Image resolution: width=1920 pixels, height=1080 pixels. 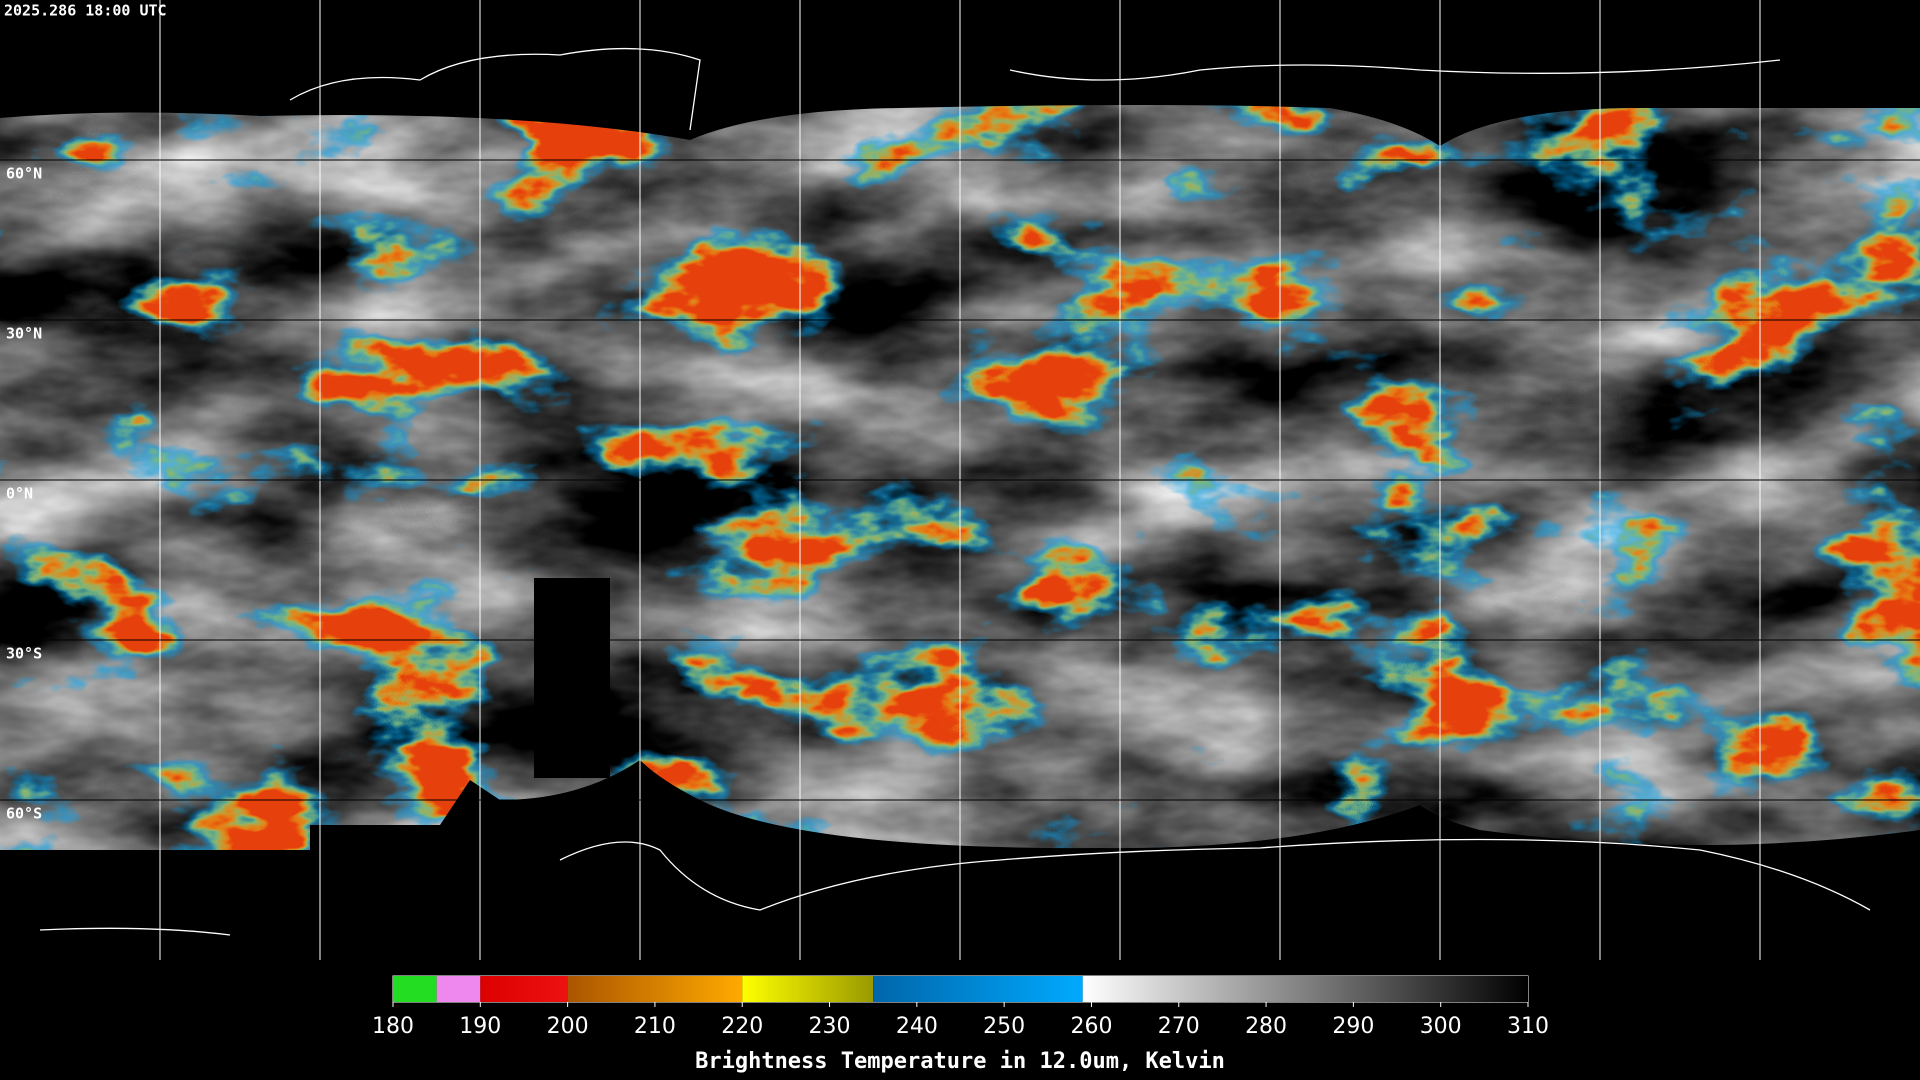 I want to click on colorbar-tick-label: 270, so click(x=1179, y=1026).